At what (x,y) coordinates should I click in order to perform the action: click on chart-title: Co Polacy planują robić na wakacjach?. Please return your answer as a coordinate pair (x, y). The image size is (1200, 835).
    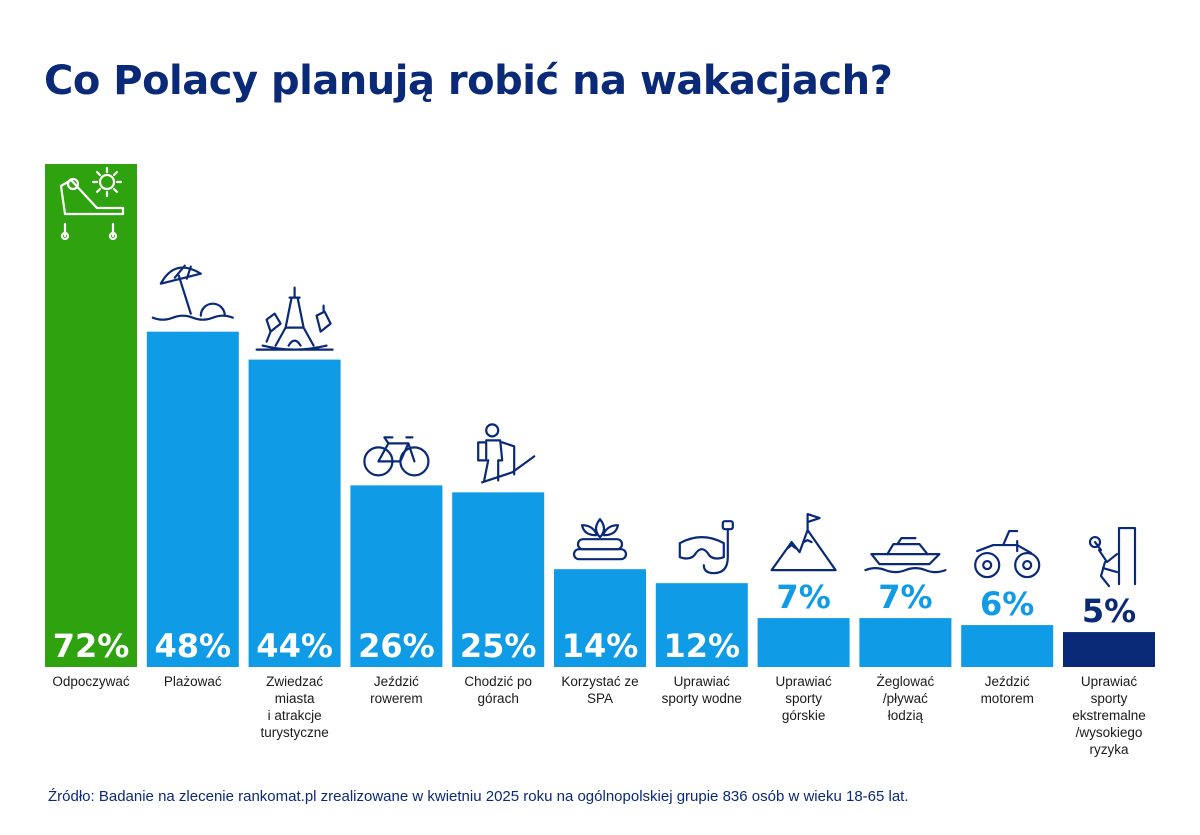
    Looking at the image, I should click on (468, 81).